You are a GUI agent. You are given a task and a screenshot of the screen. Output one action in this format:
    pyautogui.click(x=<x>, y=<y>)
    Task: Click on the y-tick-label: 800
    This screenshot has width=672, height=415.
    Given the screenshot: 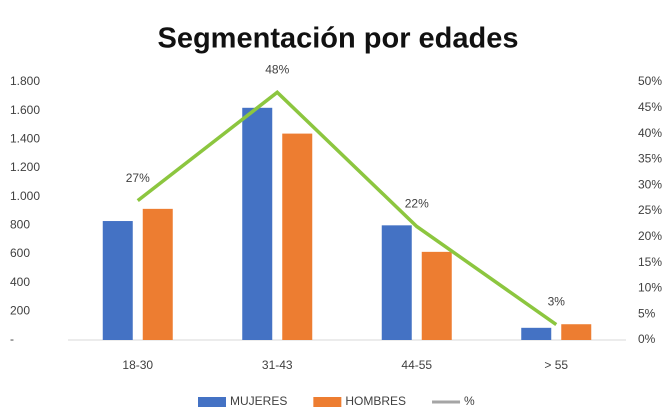 What is the action you would take?
    pyautogui.click(x=20, y=225)
    